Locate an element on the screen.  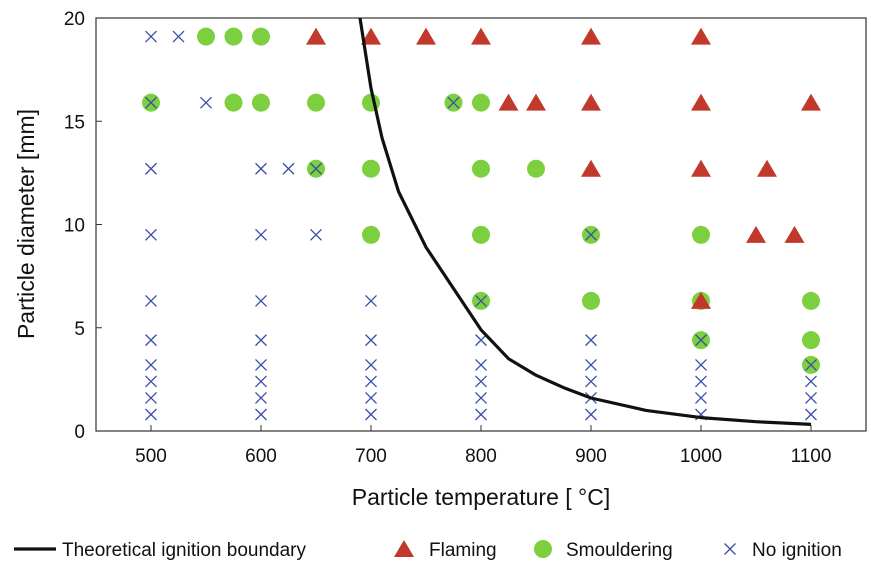
x-tick-label: 500 is located at coordinates (151, 456).